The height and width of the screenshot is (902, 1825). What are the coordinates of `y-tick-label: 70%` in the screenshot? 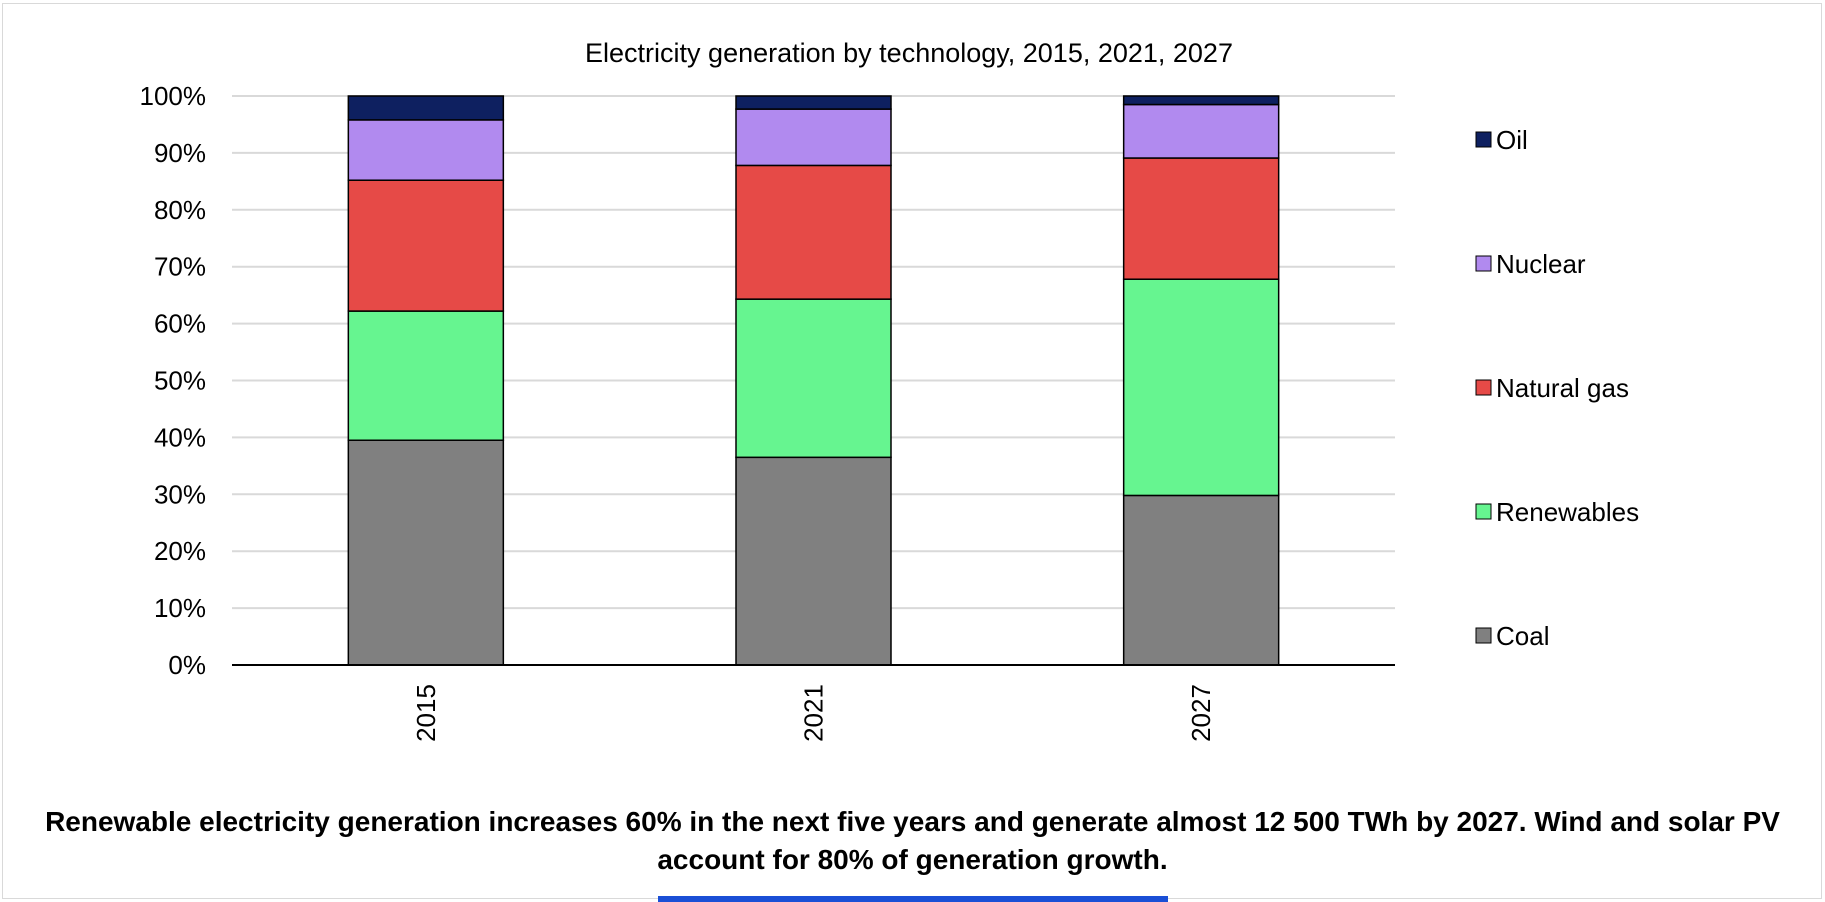 It's located at (180, 267).